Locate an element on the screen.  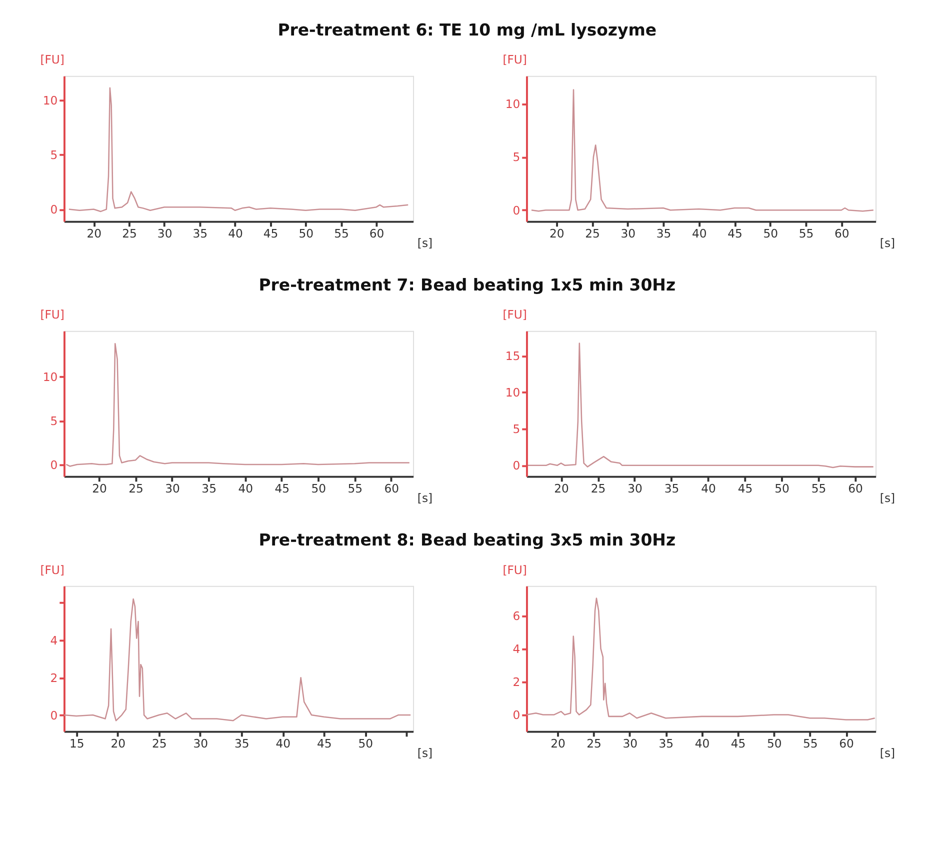
y-tick-label: 15 is located at coordinates (512, 356).